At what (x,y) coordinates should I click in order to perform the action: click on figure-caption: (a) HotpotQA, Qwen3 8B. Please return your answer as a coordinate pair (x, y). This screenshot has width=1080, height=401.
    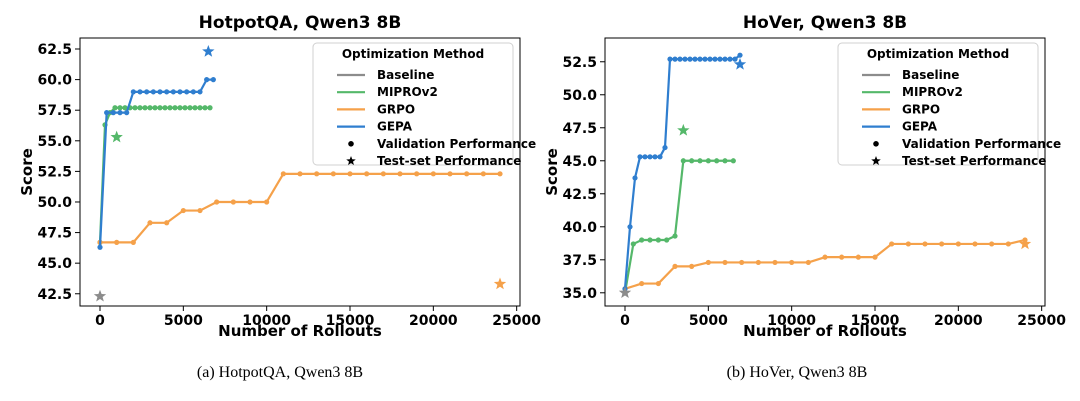
    Looking at the image, I should click on (280, 372).